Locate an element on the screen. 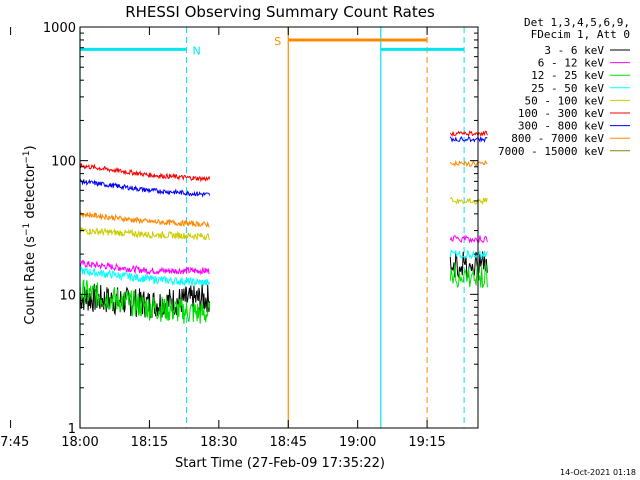 This screenshot has width=640, height=480. series-800-7000-kev is located at coordinates (283, 193).